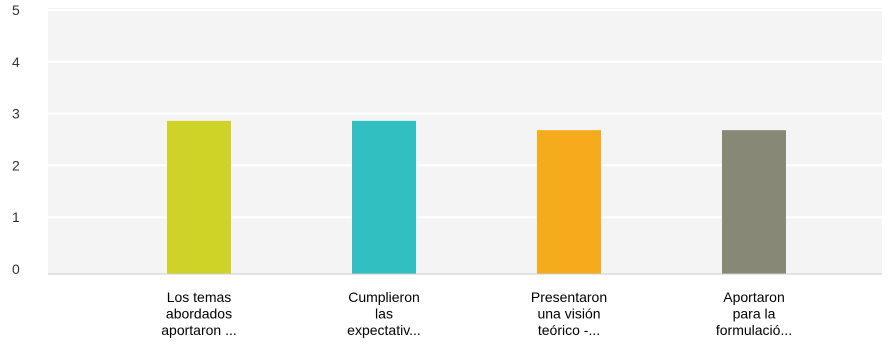 The height and width of the screenshot is (352, 895). I want to click on x-tick-label-line: Aportaron, so click(753, 297).